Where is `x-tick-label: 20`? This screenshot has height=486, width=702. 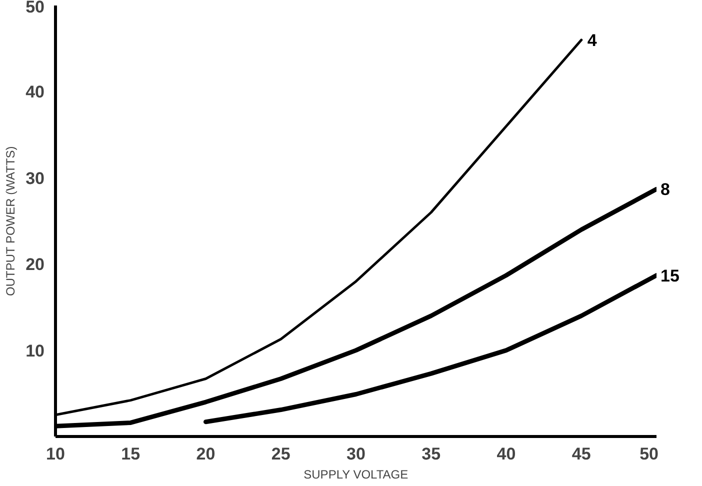 x-tick-label: 20 is located at coordinates (206, 454).